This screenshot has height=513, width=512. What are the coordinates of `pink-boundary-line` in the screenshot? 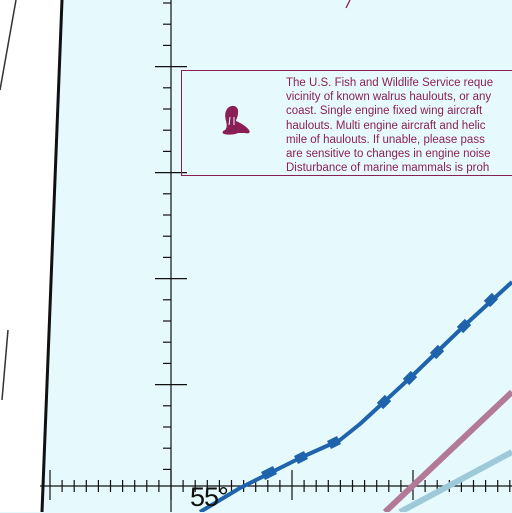 It's located at (447, 450).